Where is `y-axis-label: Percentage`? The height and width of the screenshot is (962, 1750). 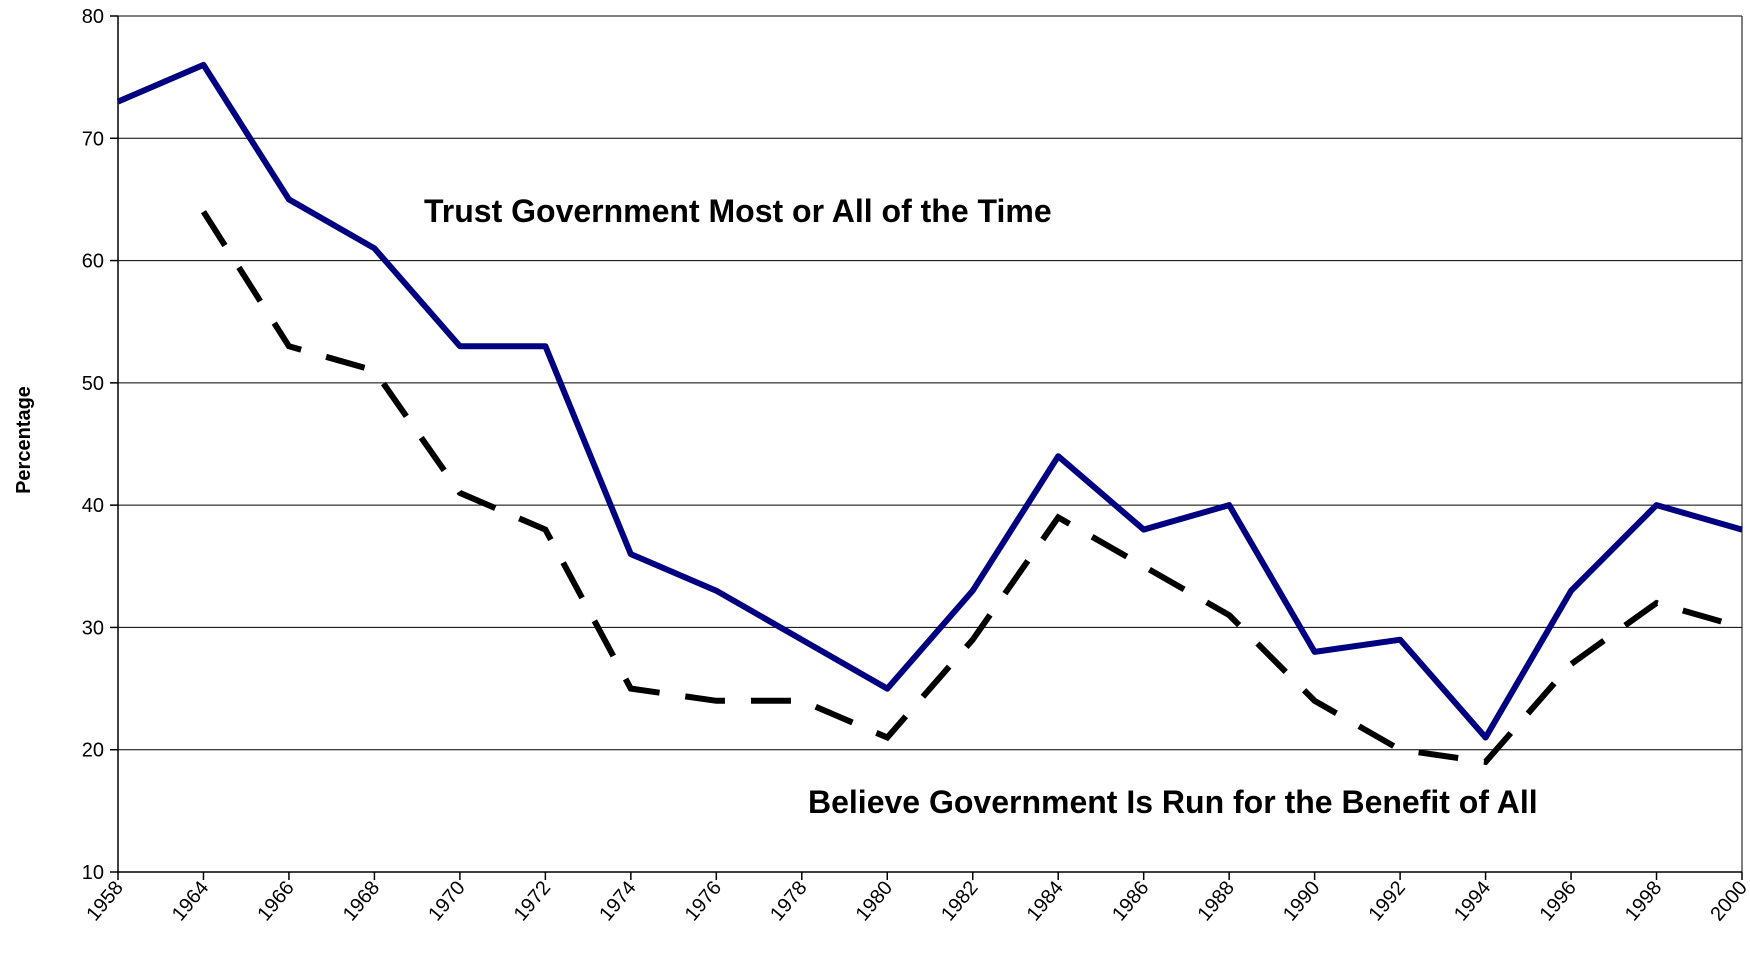
y-axis-label: Percentage is located at coordinates (24, 440).